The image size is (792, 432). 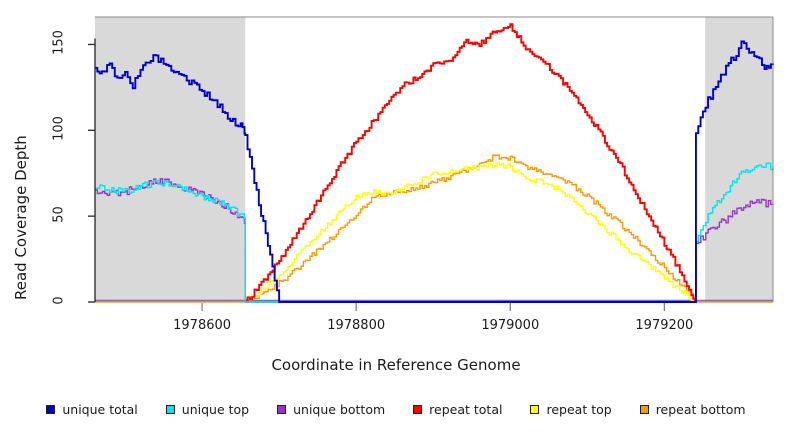 What do you see at coordinates (215, 409) in the screenshot?
I see `legend-label: unique top` at bounding box center [215, 409].